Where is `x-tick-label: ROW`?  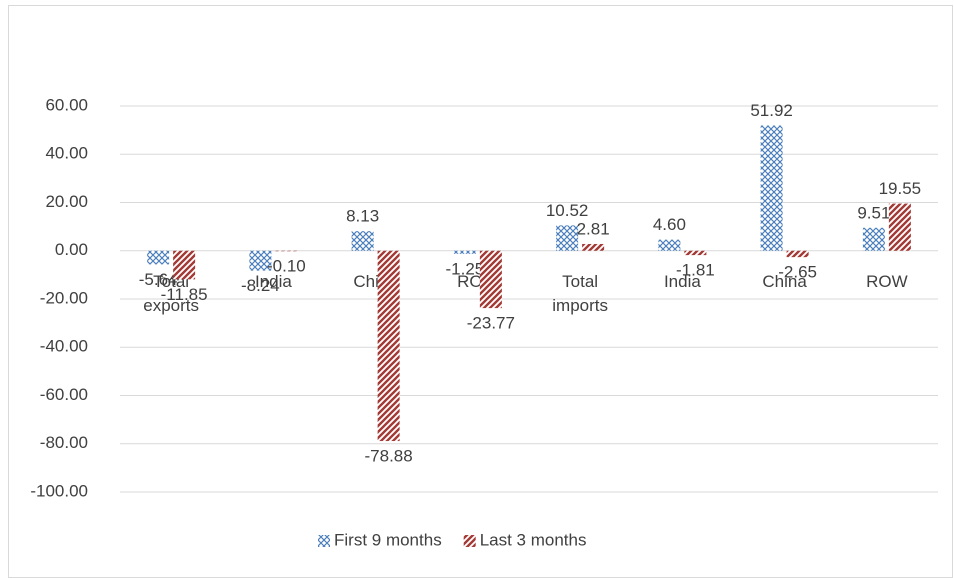 x-tick-label: ROW is located at coordinates (887, 281).